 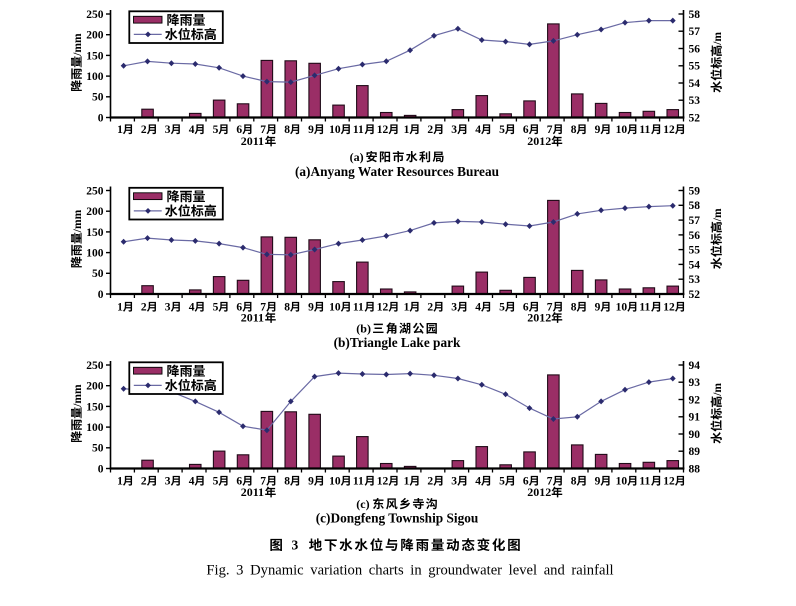 What do you see at coordinates (695, 191) in the screenshot?
I see `svg-text: 59` at bounding box center [695, 191].